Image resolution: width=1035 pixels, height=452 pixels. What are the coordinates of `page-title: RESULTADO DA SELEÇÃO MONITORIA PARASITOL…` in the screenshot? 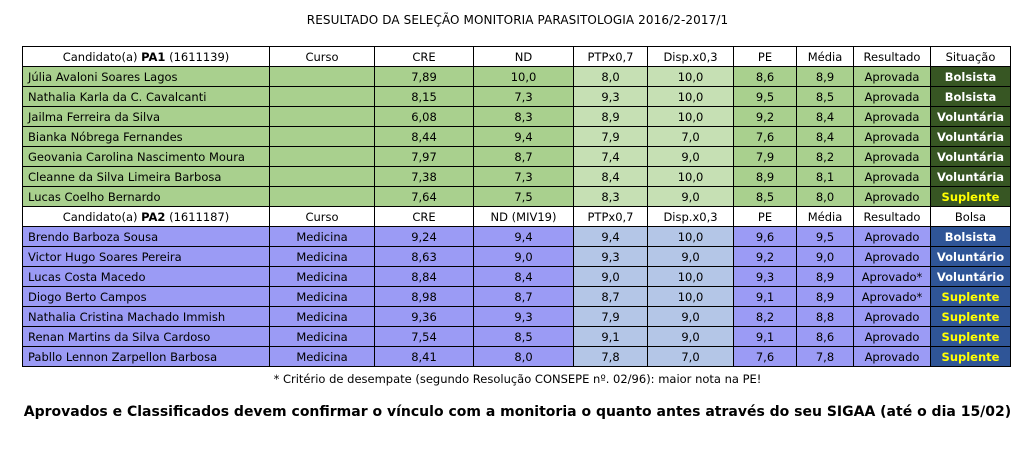 It's located at (517, 20).